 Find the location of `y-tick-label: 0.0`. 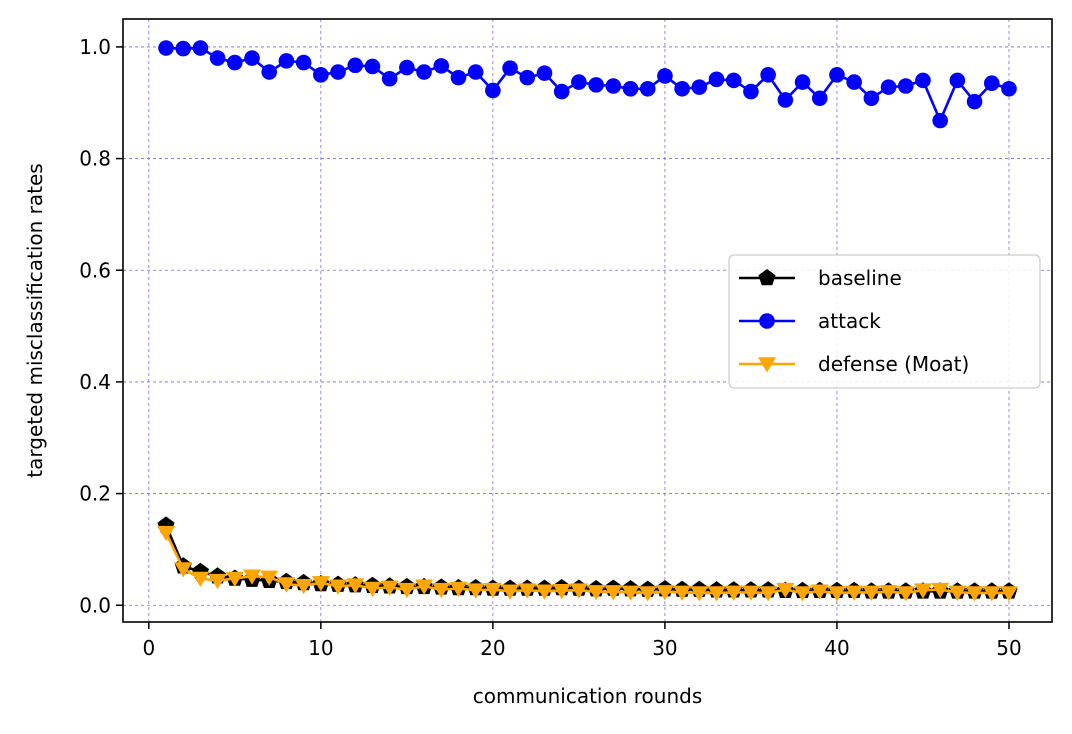

y-tick-label: 0.0 is located at coordinates (95, 605).